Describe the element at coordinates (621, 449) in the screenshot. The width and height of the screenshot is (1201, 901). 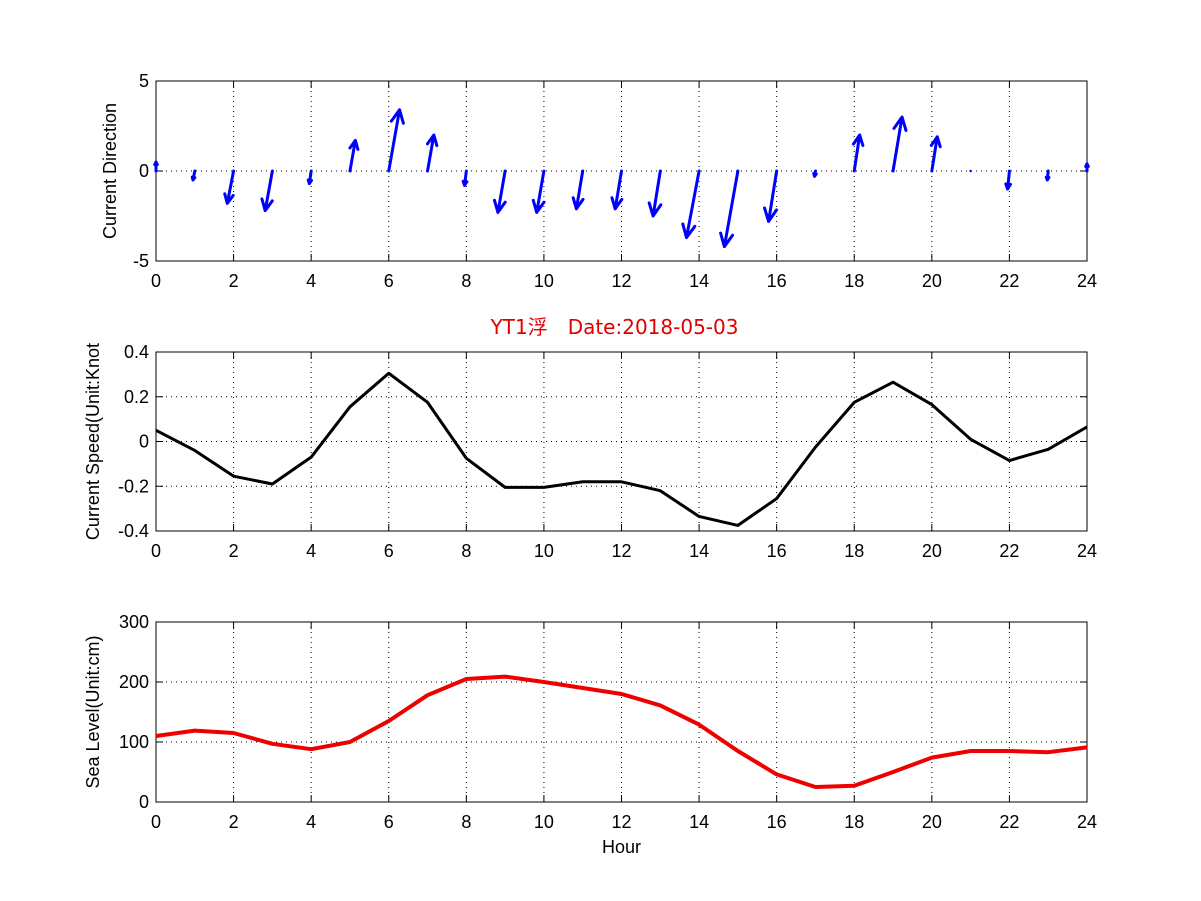
I see `current-speed-line` at that location.